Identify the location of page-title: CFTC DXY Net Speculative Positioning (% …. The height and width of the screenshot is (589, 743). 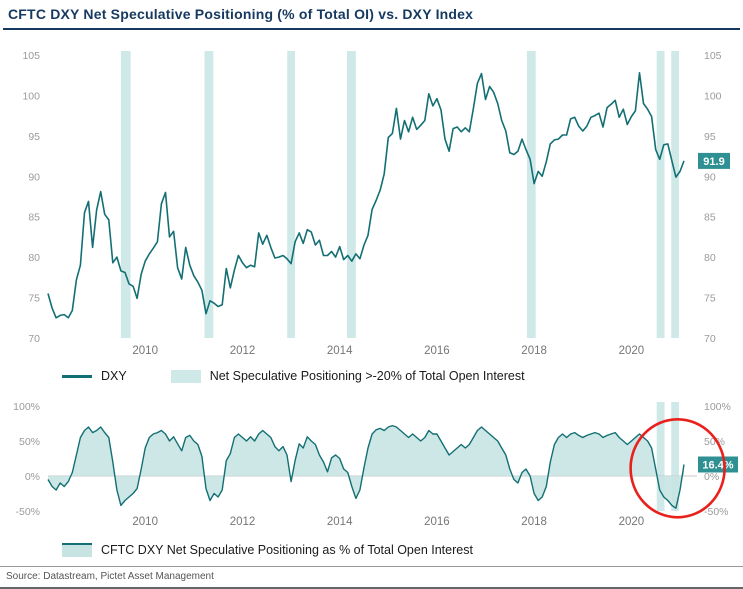
(241, 14).